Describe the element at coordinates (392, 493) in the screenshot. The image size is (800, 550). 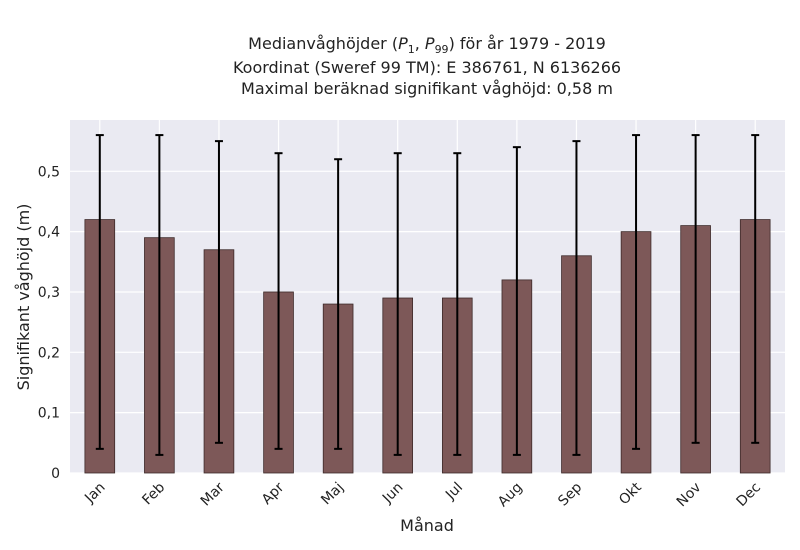
I see `x-tick-label: Jun` at that location.